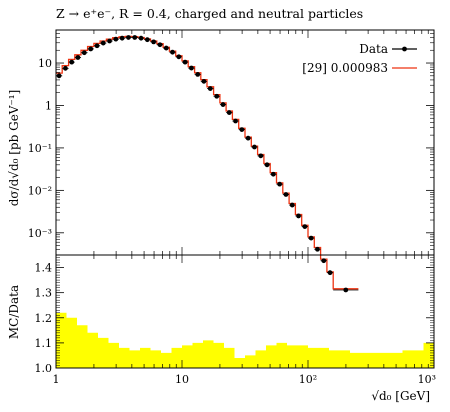 The height and width of the screenshot is (412, 450). I want to click on x-tick-label: 10, so click(182, 379).